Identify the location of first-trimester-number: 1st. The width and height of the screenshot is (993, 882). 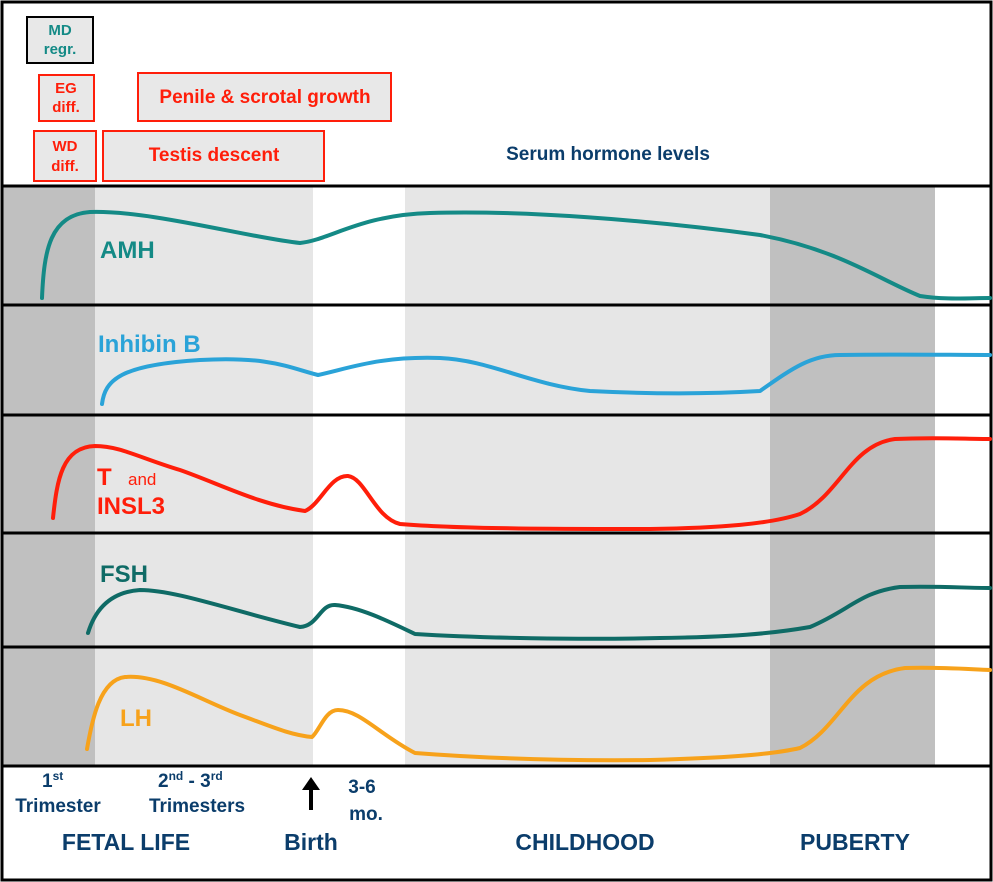
(52, 780).